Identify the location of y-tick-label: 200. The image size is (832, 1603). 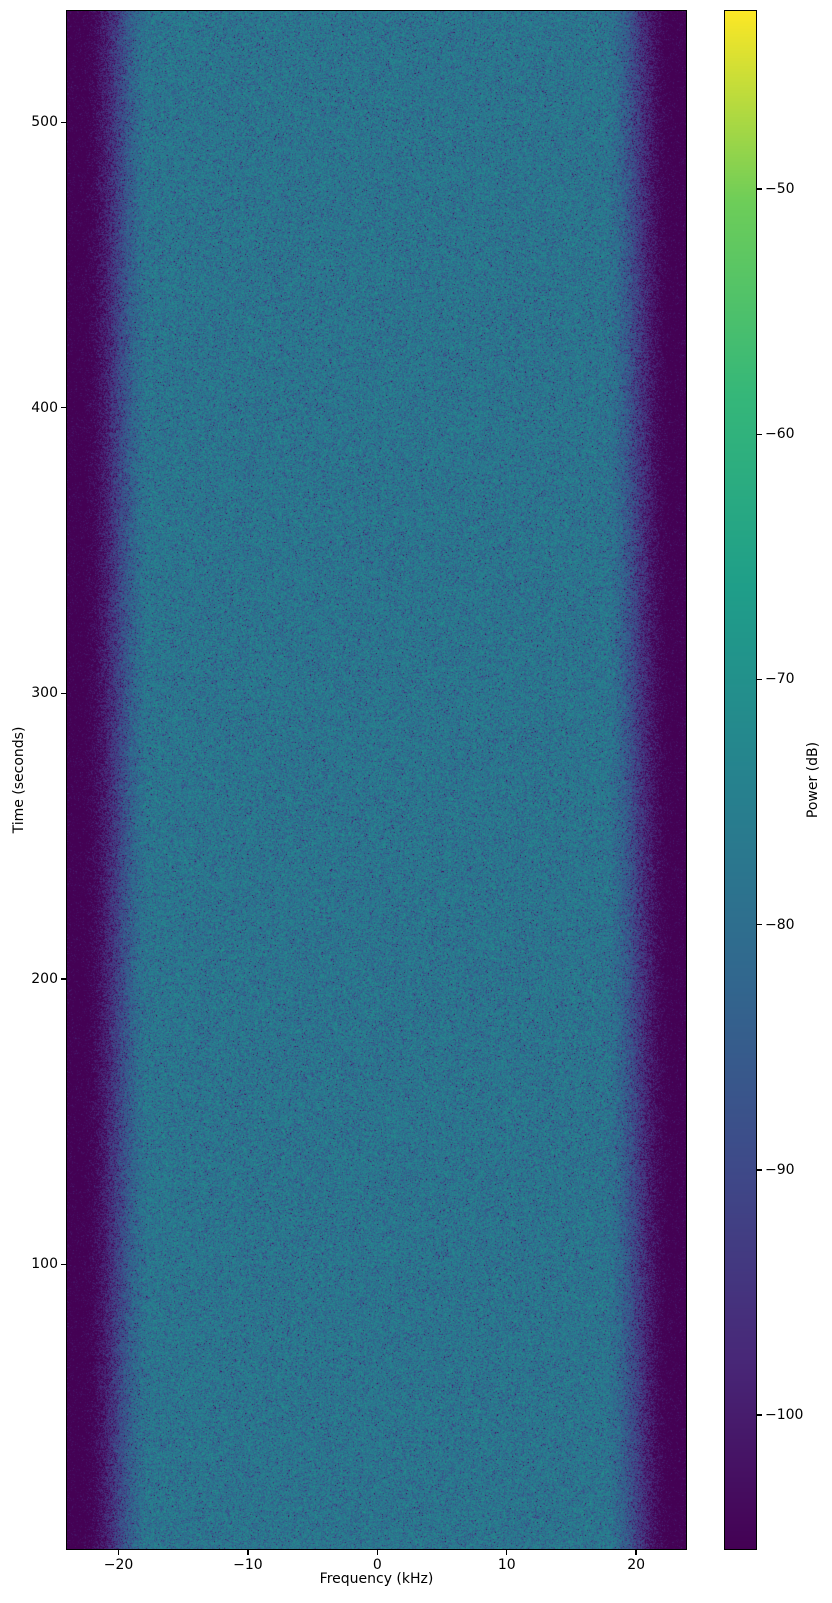
(44, 978).